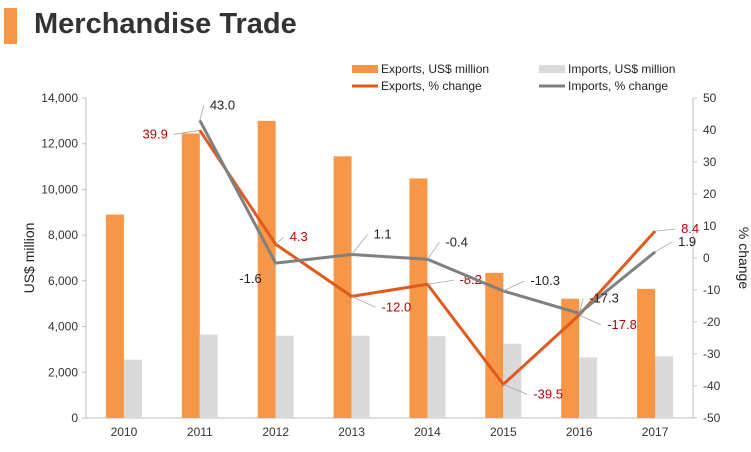 The height and width of the screenshot is (452, 751). What do you see at coordinates (655, 432) in the screenshot?
I see `x-axis-tick-label: 2017` at bounding box center [655, 432].